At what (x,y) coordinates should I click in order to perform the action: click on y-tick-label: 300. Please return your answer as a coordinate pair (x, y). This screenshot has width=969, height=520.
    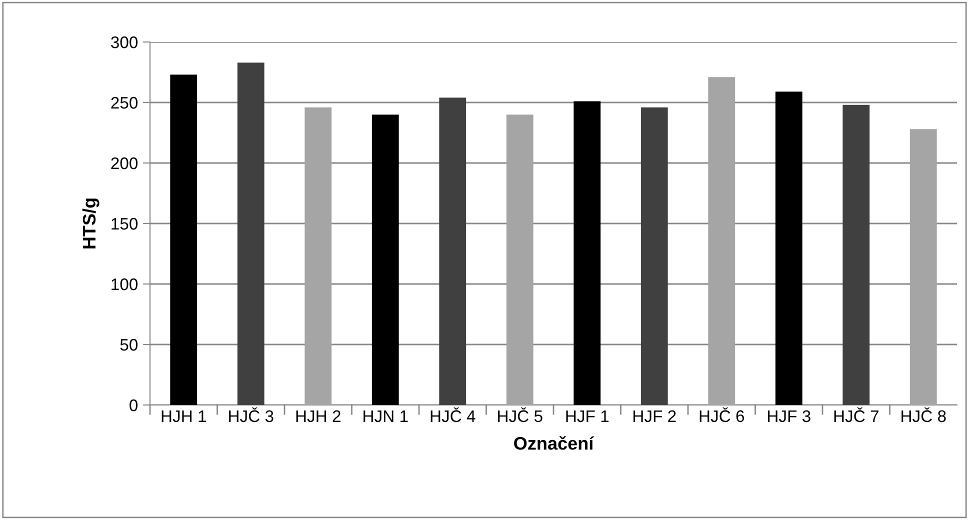
    Looking at the image, I should click on (124, 42).